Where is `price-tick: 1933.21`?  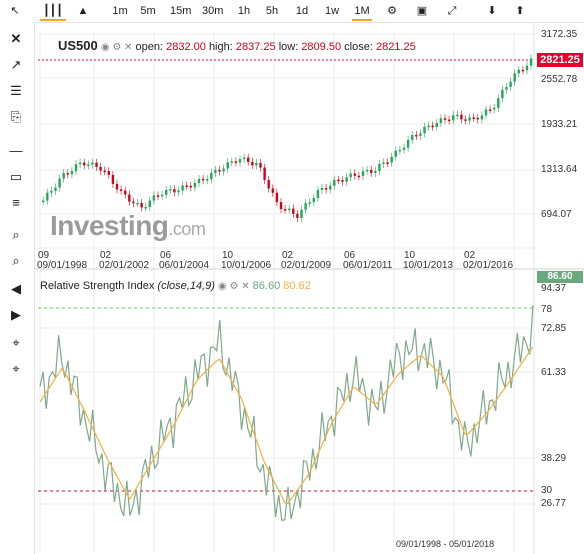
price-tick: 1933.21 is located at coordinates (559, 124).